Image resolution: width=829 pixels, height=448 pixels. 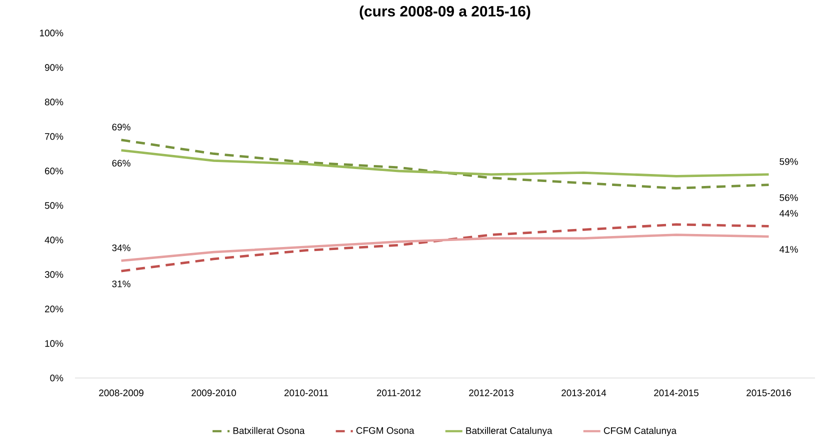 What do you see at coordinates (306, 393) in the screenshot?
I see `x-tick-label: 2010-2011` at bounding box center [306, 393].